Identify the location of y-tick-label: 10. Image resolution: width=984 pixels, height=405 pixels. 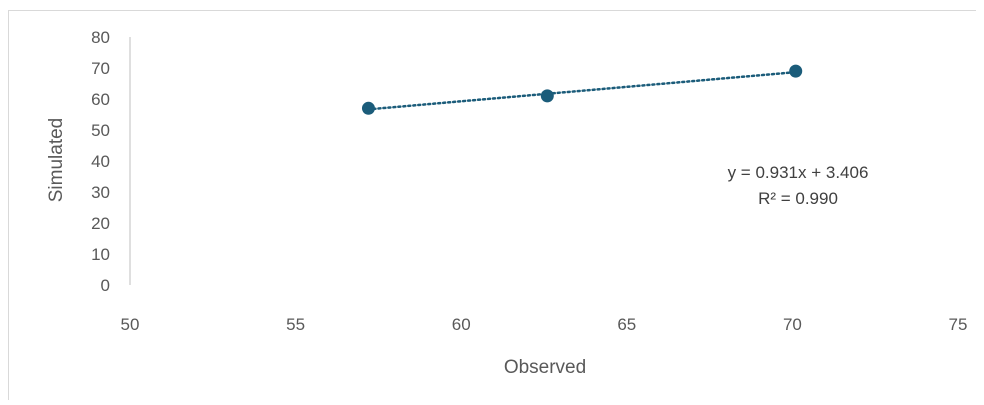
(100, 254).